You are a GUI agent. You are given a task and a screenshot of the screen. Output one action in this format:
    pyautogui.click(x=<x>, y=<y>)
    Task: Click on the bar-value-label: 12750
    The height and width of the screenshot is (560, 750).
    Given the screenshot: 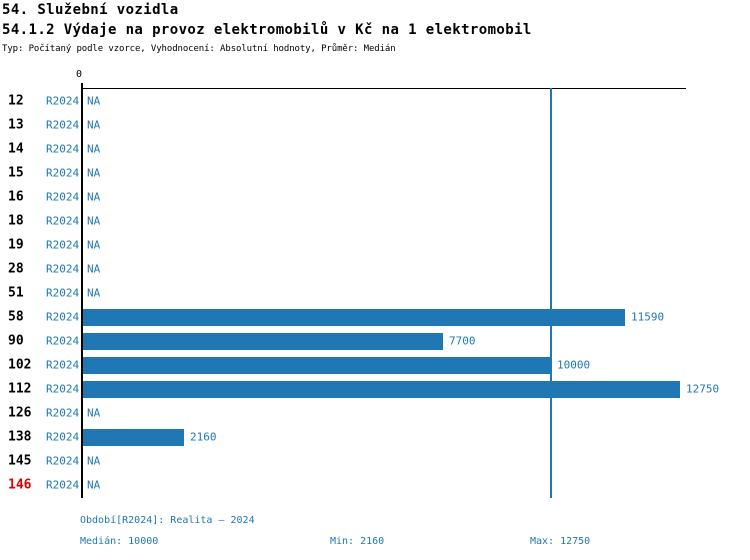 What is the action you would take?
    pyautogui.click(x=703, y=389)
    